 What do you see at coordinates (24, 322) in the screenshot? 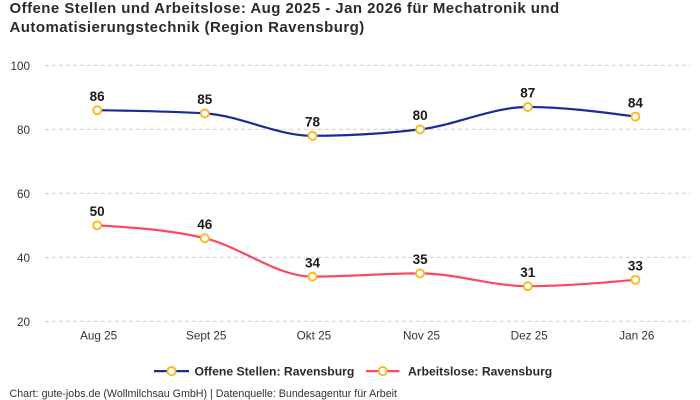
I see `svg-text: 20` at bounding box center [24, 322].